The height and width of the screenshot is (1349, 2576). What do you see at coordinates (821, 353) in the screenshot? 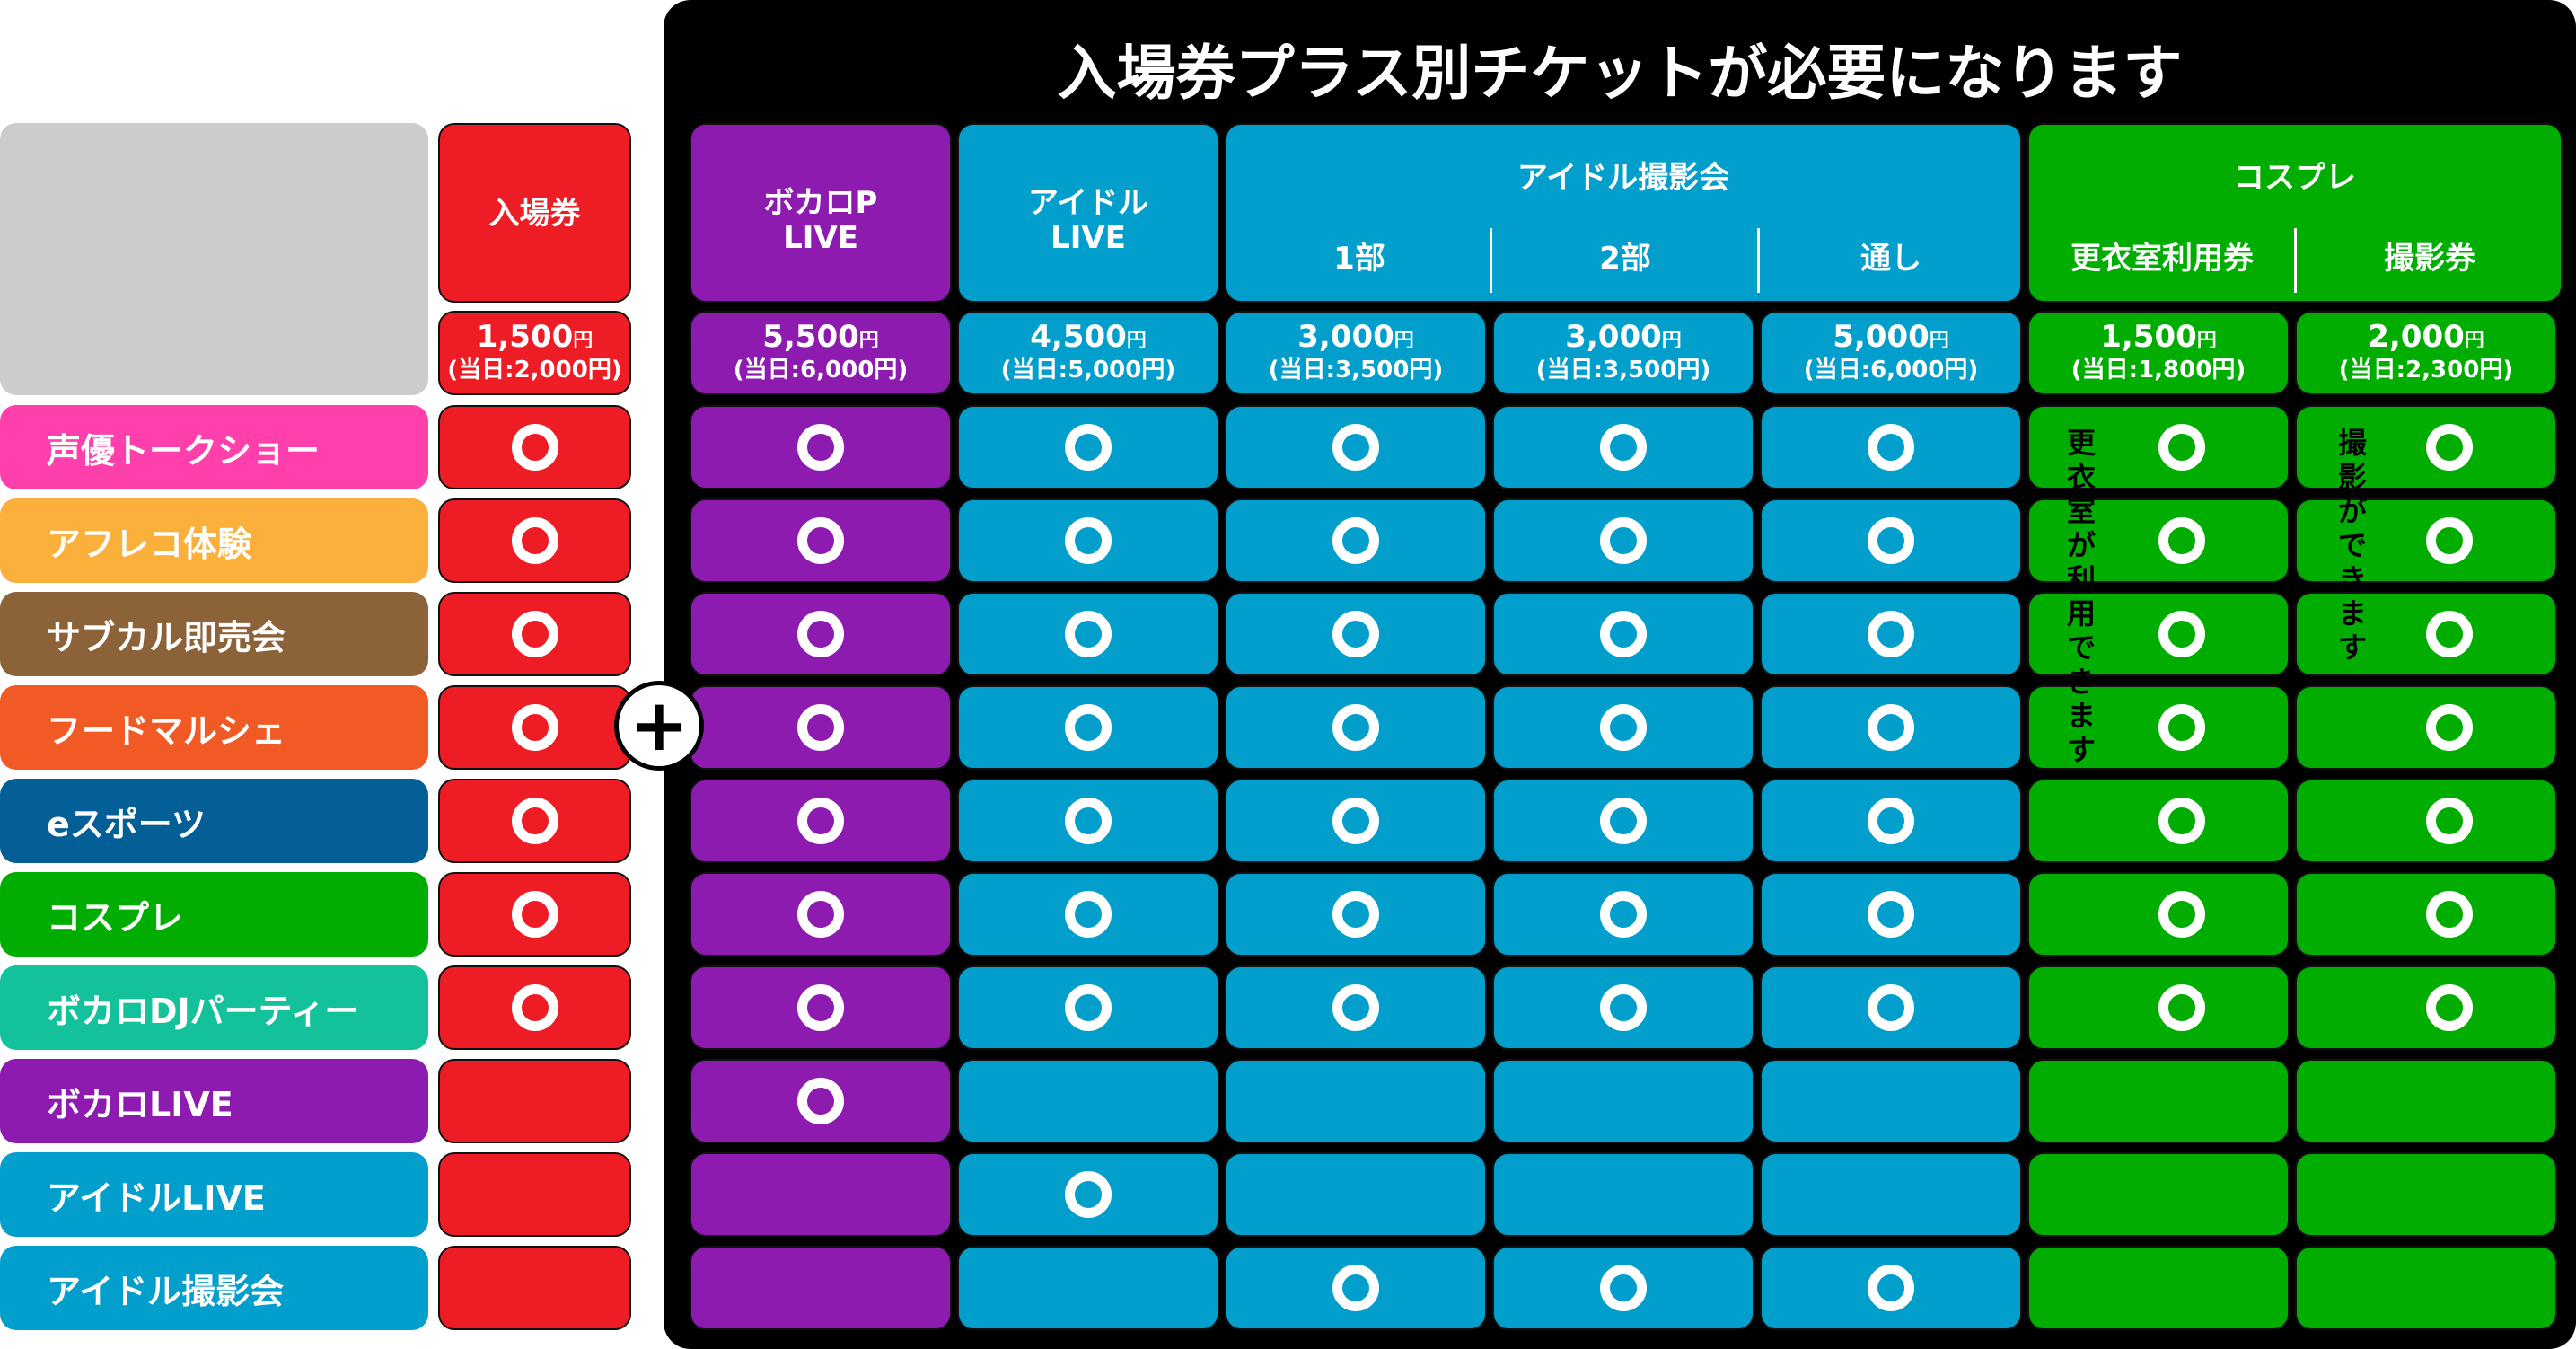
I see `price-cell: 5,500円 (当日:6,000円)` at bounding box center [821, 353].